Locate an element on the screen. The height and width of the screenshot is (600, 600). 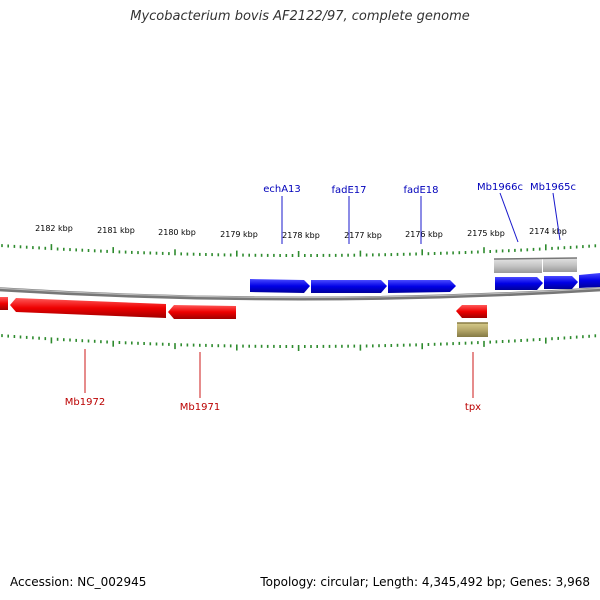
forward-strand-genes is located at coordinates (425, 283).